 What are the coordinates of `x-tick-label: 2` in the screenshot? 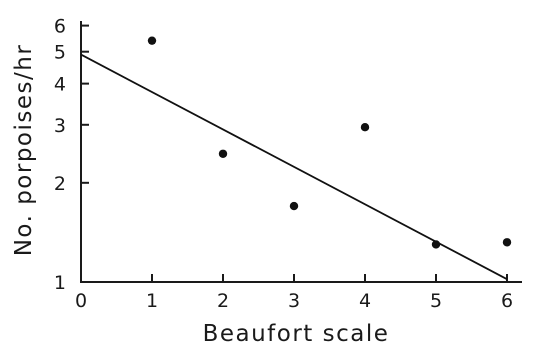 It's located at (223, 301).